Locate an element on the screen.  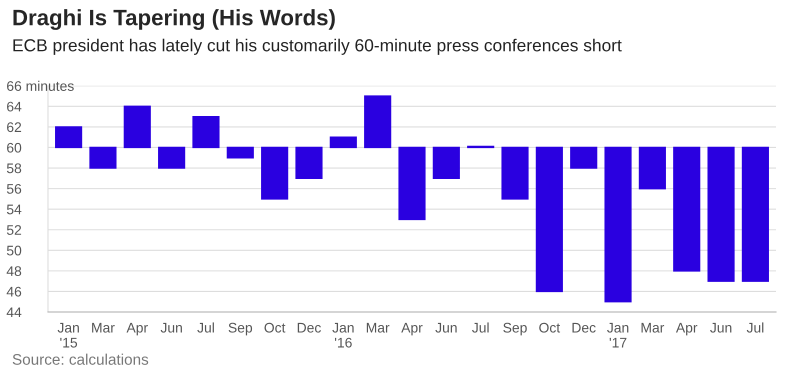
x-tick-label: Jan '15 is located at coordinates (68, 335).